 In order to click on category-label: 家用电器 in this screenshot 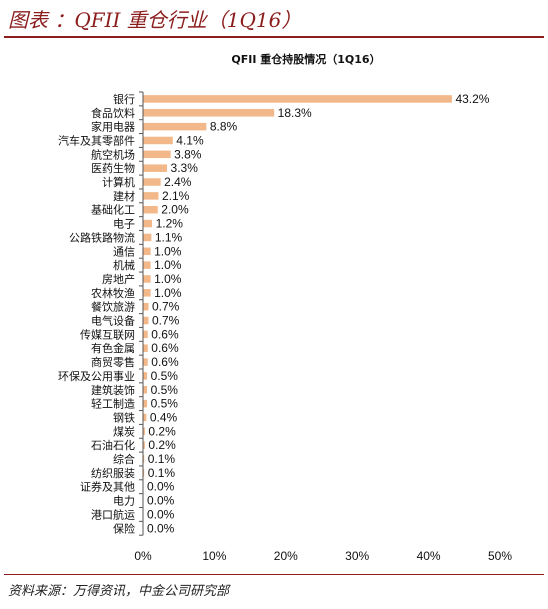, I will do `click(113, 127)`.